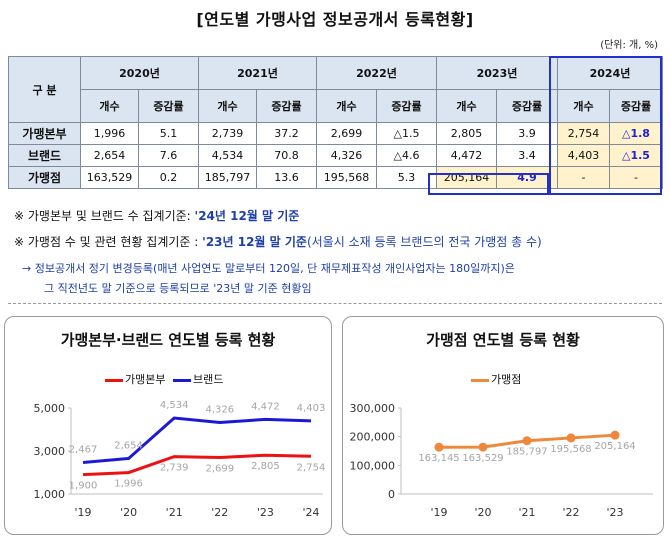 The height and width of the screenshot is (539, 670). I want to click on chart-legend: 가맹본부 브랜드, so click(164, 379).